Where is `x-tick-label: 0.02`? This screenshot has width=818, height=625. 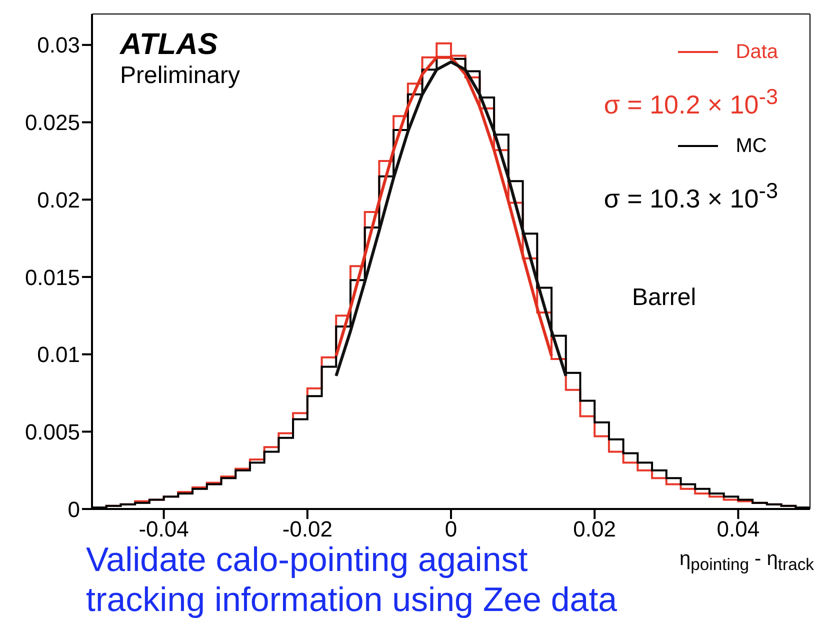
x-tick-label: 0.02 is located at coordinates (594, 529).